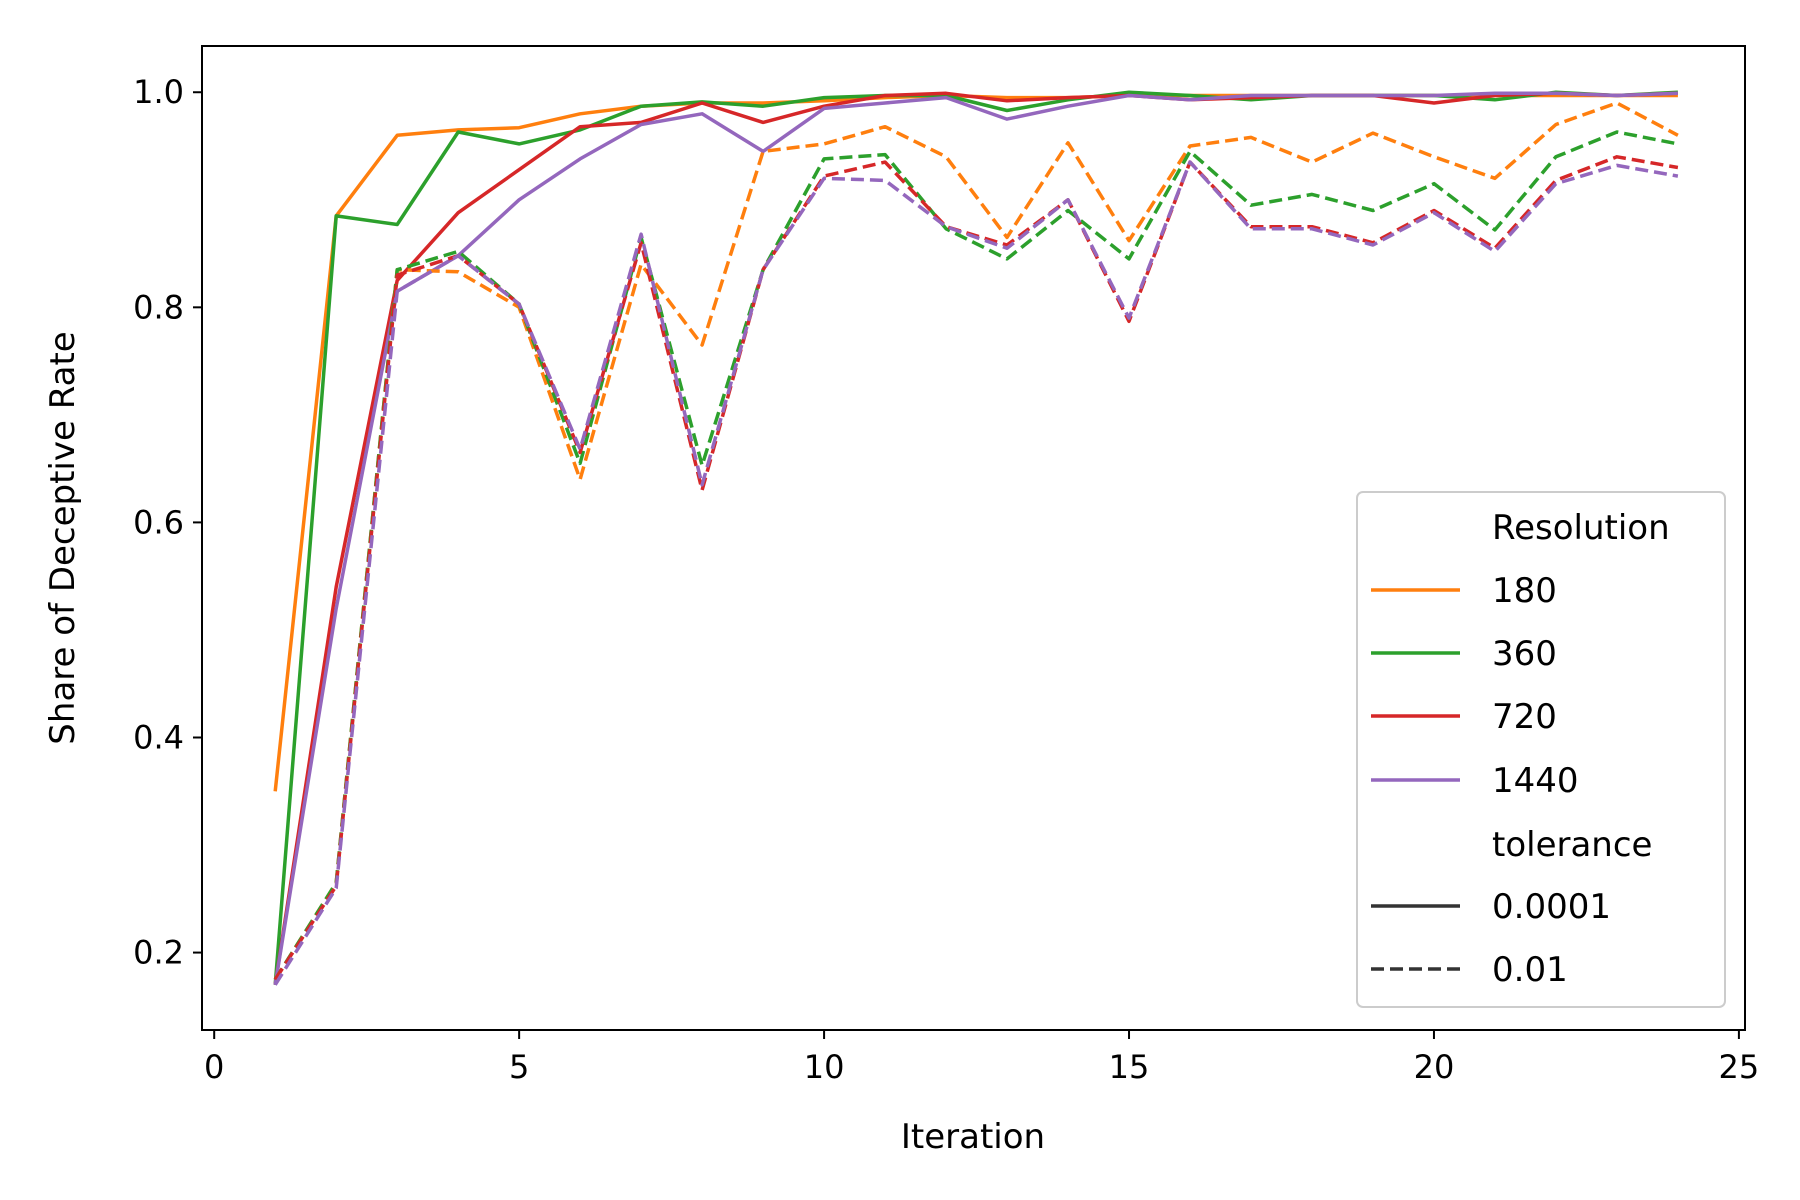 This screenshot has height=1200, width=1800. Describe the element at coordinates (1129, 1067) in the screenshot. I see `x-tick-label: 15` at that location.